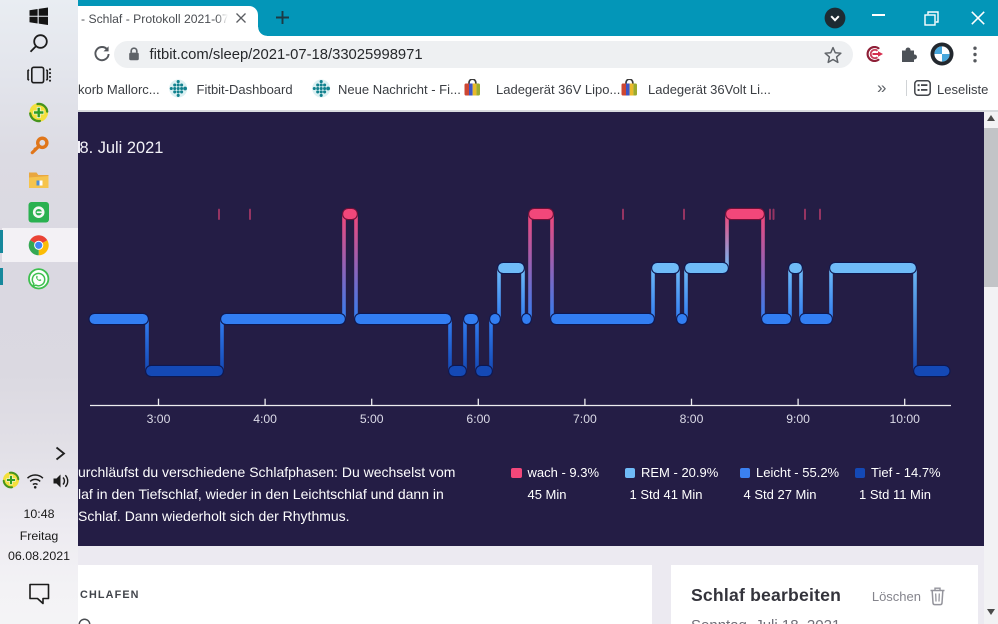  Describe the element at coordinates (265, 419) in the screenshot. I see `svg-text: 4:00` at that location.